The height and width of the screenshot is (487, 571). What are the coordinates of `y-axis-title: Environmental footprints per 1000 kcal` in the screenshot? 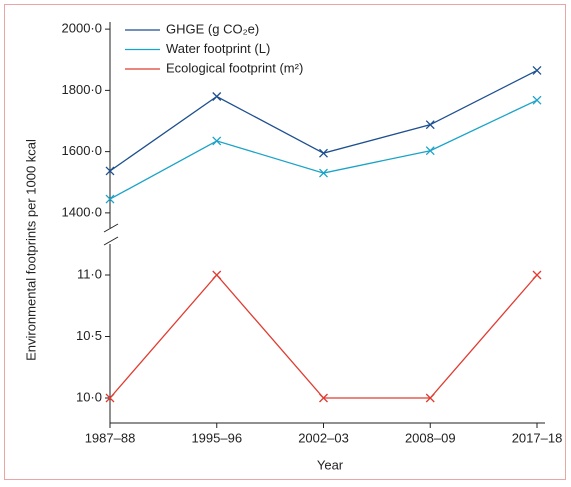 It's located at (30, 250).